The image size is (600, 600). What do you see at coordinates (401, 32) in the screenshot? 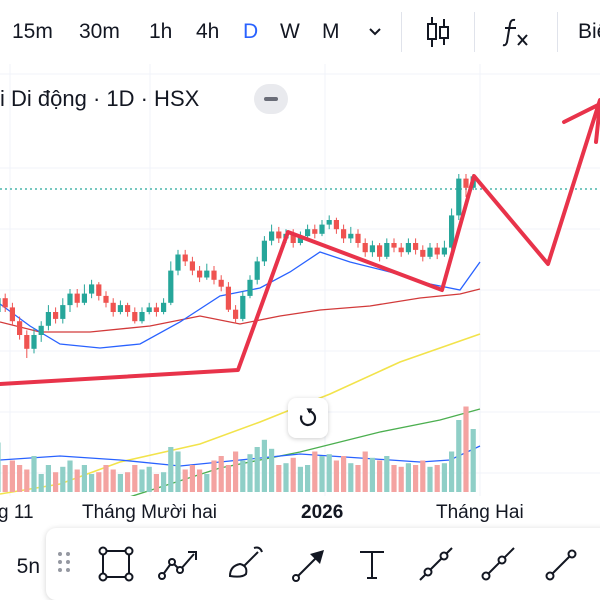
I see `toolbar-divider` at bounding box center [401, 32].